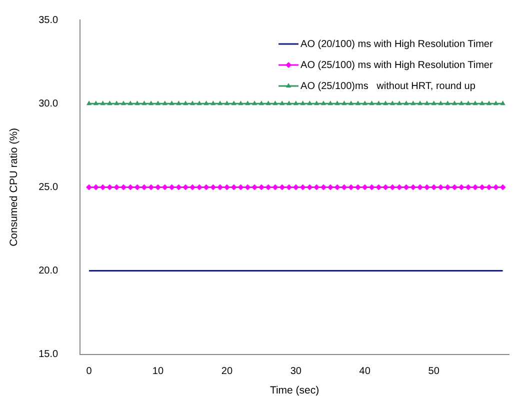 This screenshot has width=513, height=403. What do you see at coordinates (295, 390) in the screenshot?
I see `x-axis-title: Time (sec)` at bounding box center [295, 390].